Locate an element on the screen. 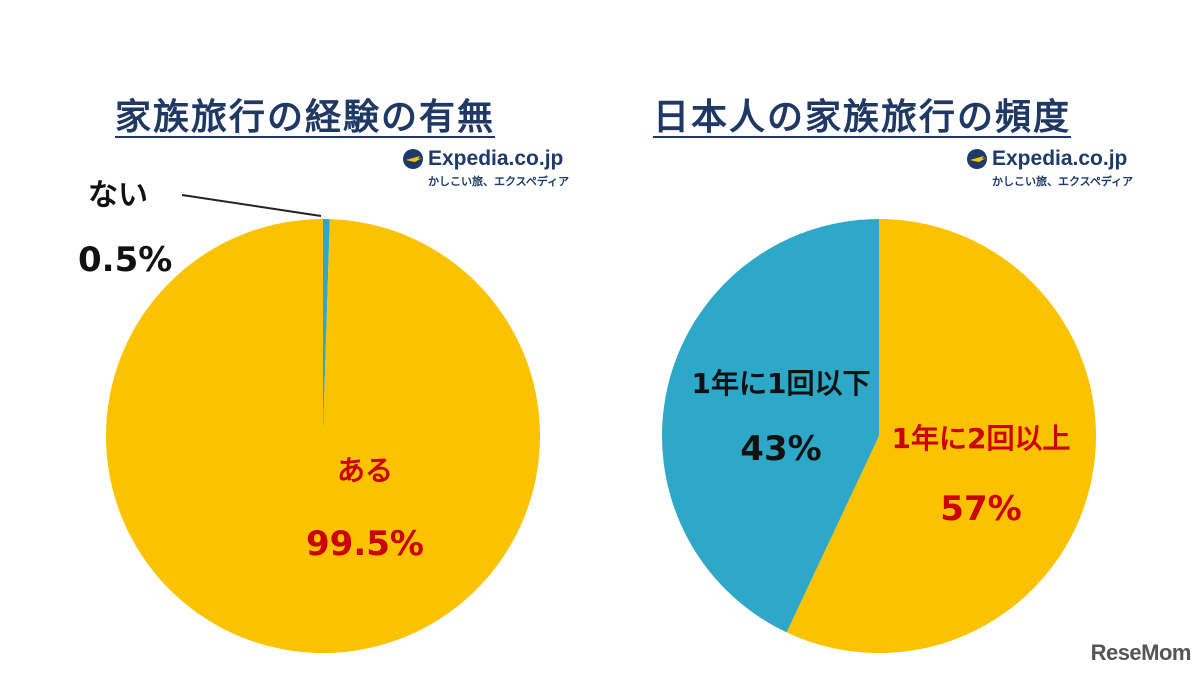  slice-label: 1年に1回以下 is located at coordinates (781, 383).